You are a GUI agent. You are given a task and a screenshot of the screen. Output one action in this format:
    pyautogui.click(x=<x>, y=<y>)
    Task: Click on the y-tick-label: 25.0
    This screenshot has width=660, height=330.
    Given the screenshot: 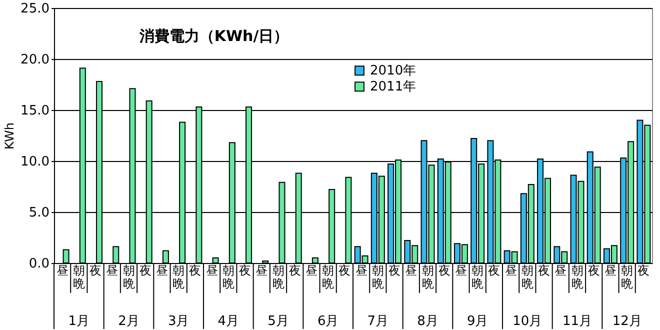 What is the action you would take?
    pyautogui.click(x=35, y=9)
    